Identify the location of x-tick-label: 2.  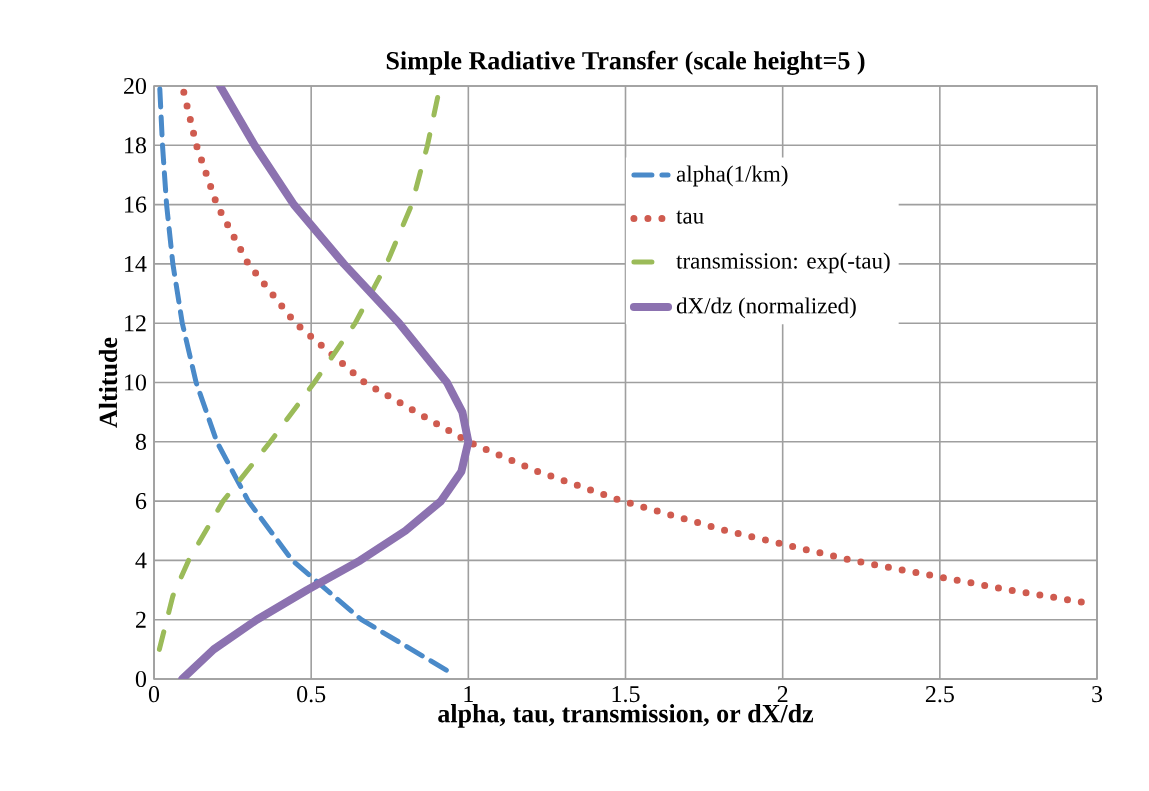
(782, 694).